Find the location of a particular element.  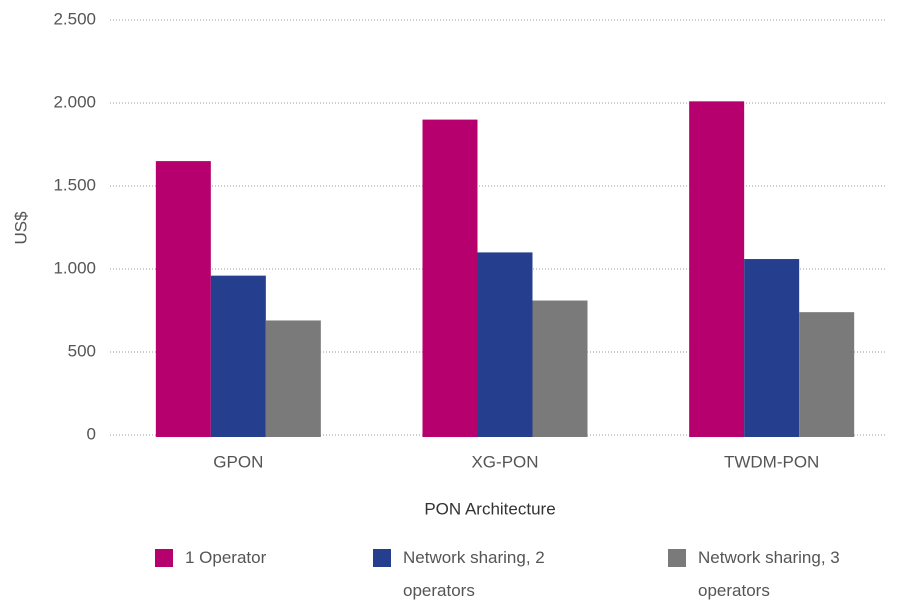

y-tick-label: 1.000 is located at coordinates (74, 267).